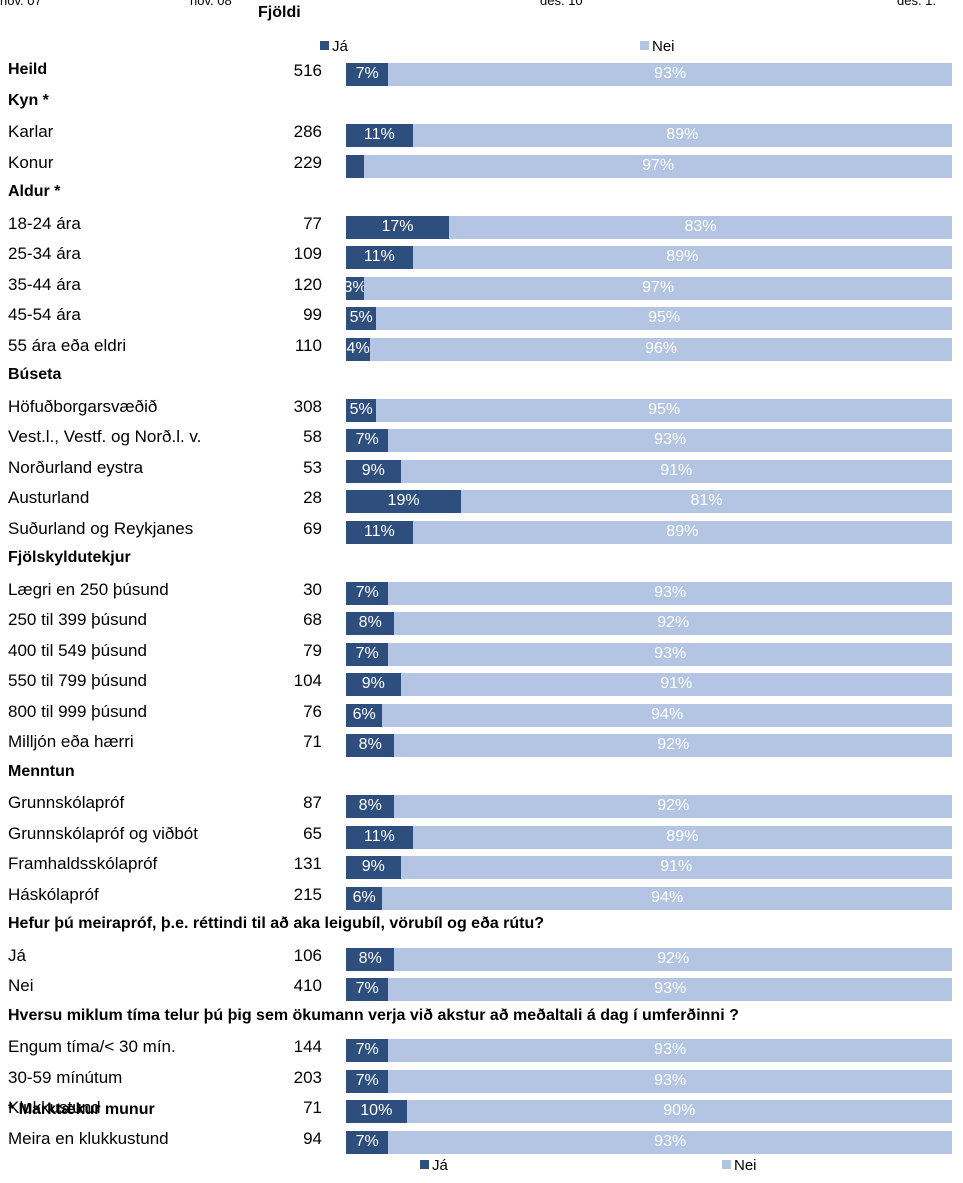  Describe the element at coordinates (312, 589) in the screenshot. I see `count-value: 30` at that location.